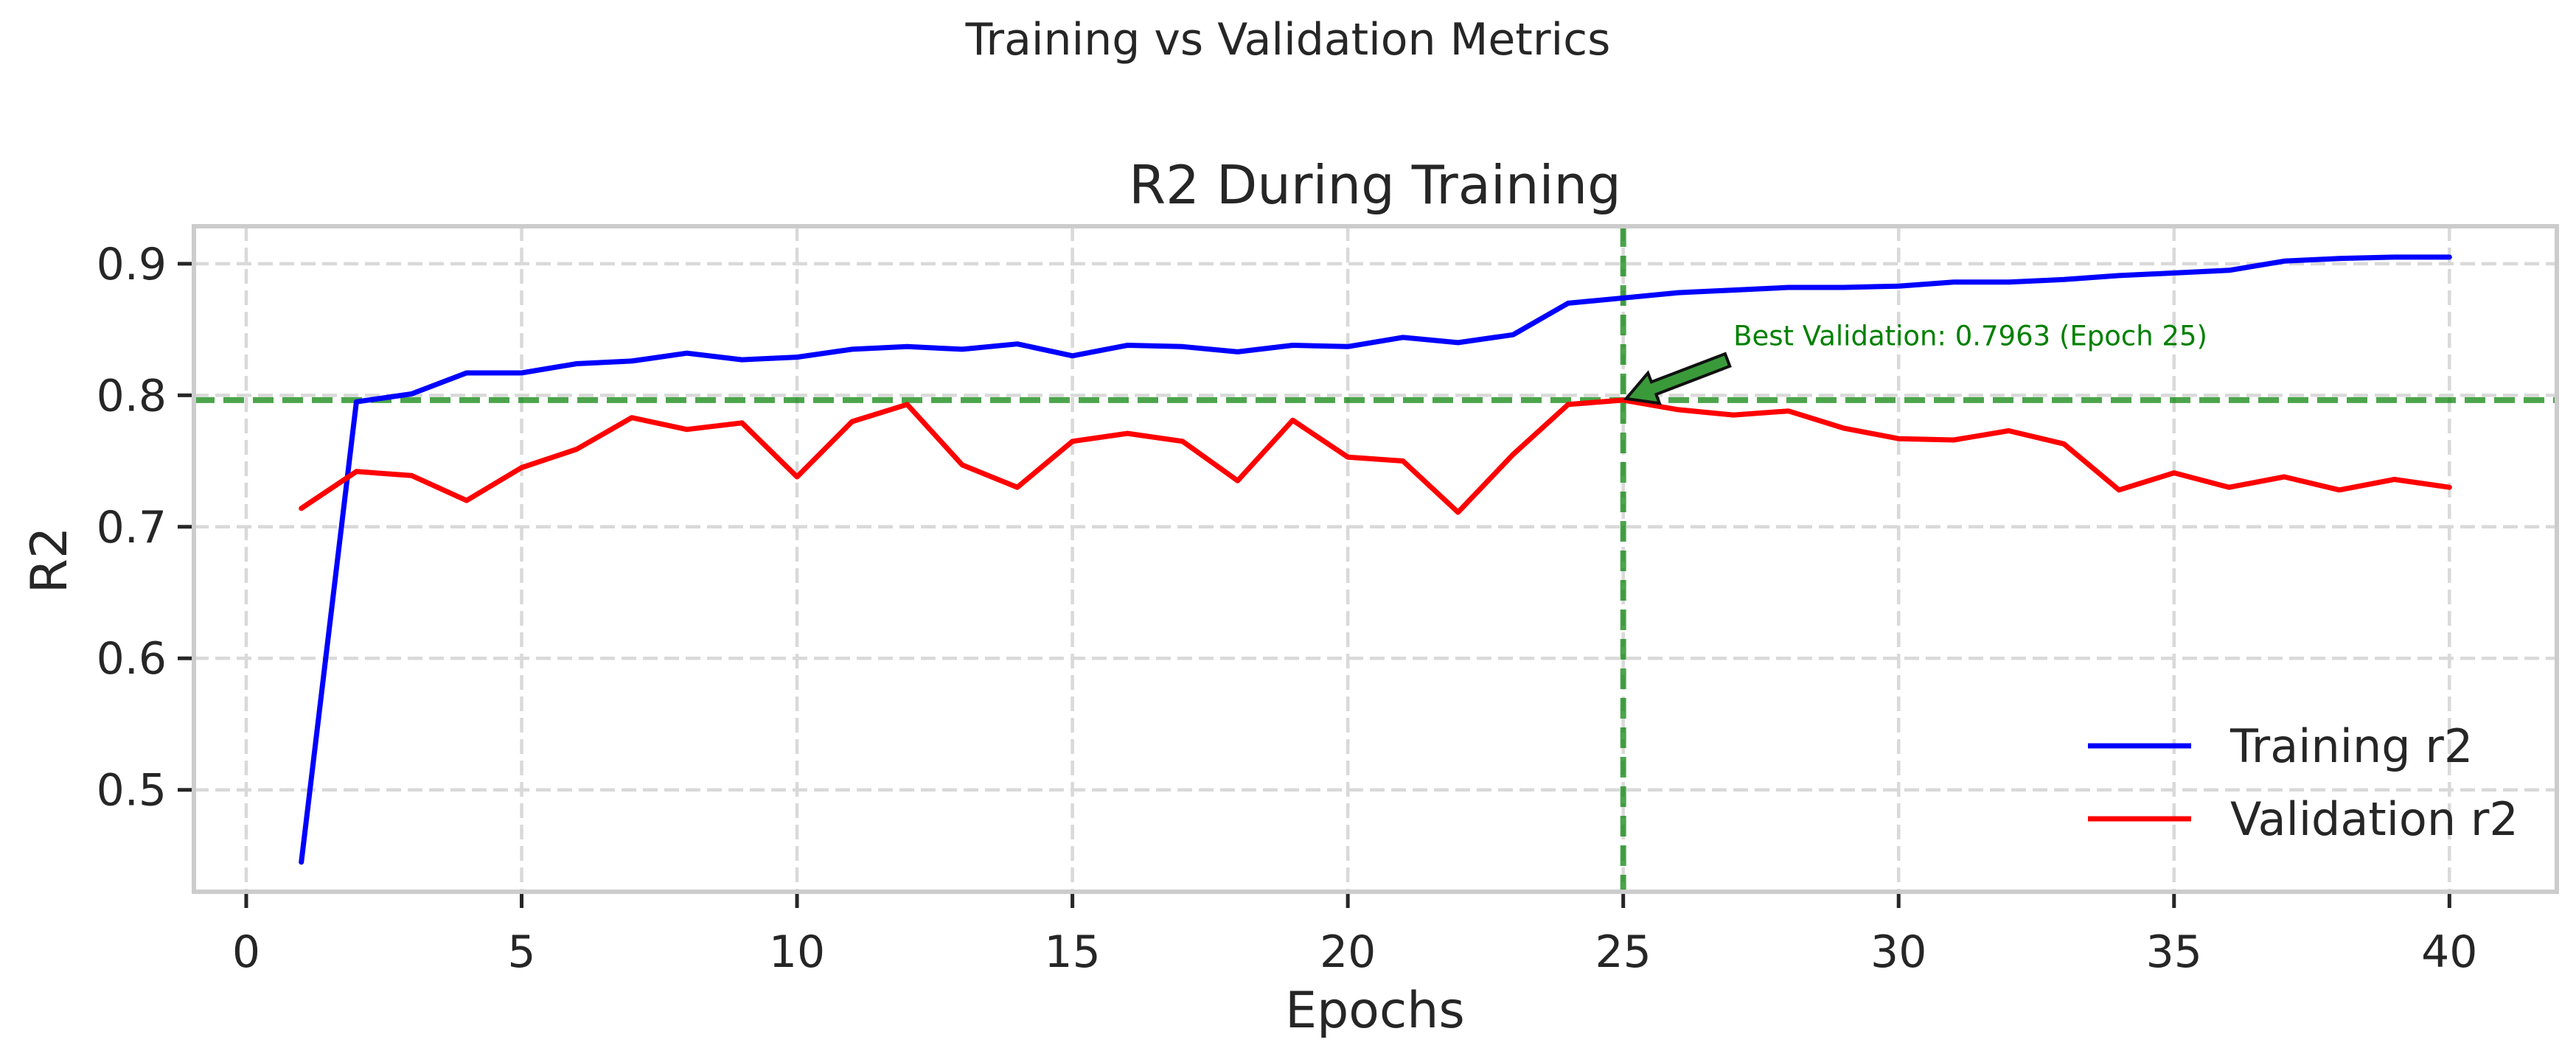 The height and width of the screenshot is (1062, 2576). Describe the element at coordinates (132, 396) in the screenshot. I see `y-tick-label-3: 0.8` at that location.